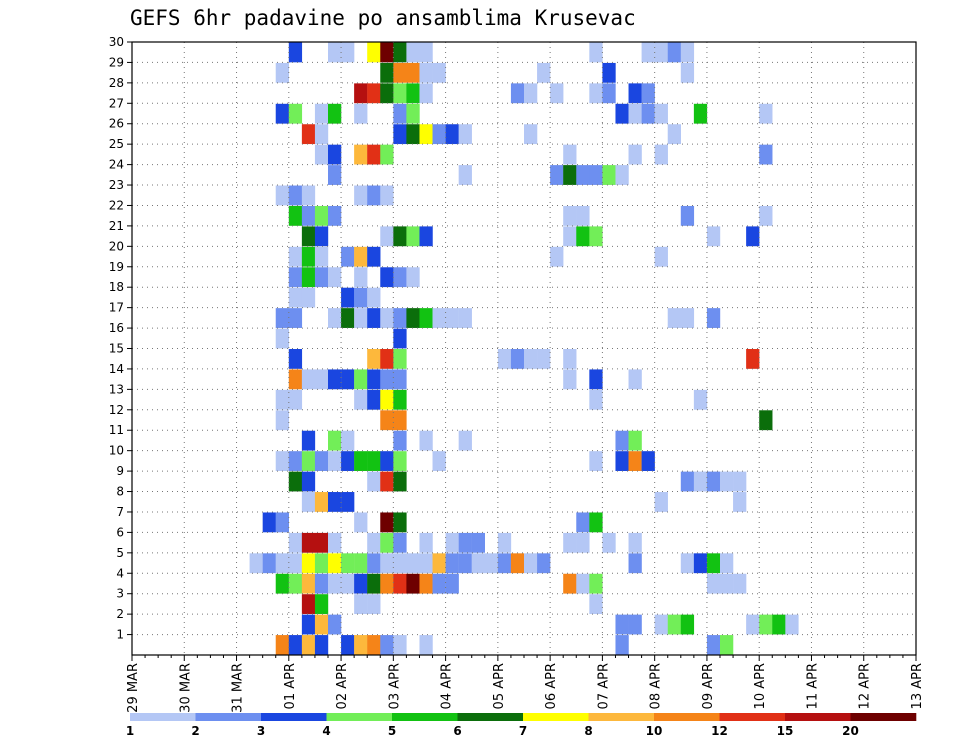 Image resolution: width=960 pixels, height=742 pixels. I want to click on y-tick-label: 20, so click(116, 246).